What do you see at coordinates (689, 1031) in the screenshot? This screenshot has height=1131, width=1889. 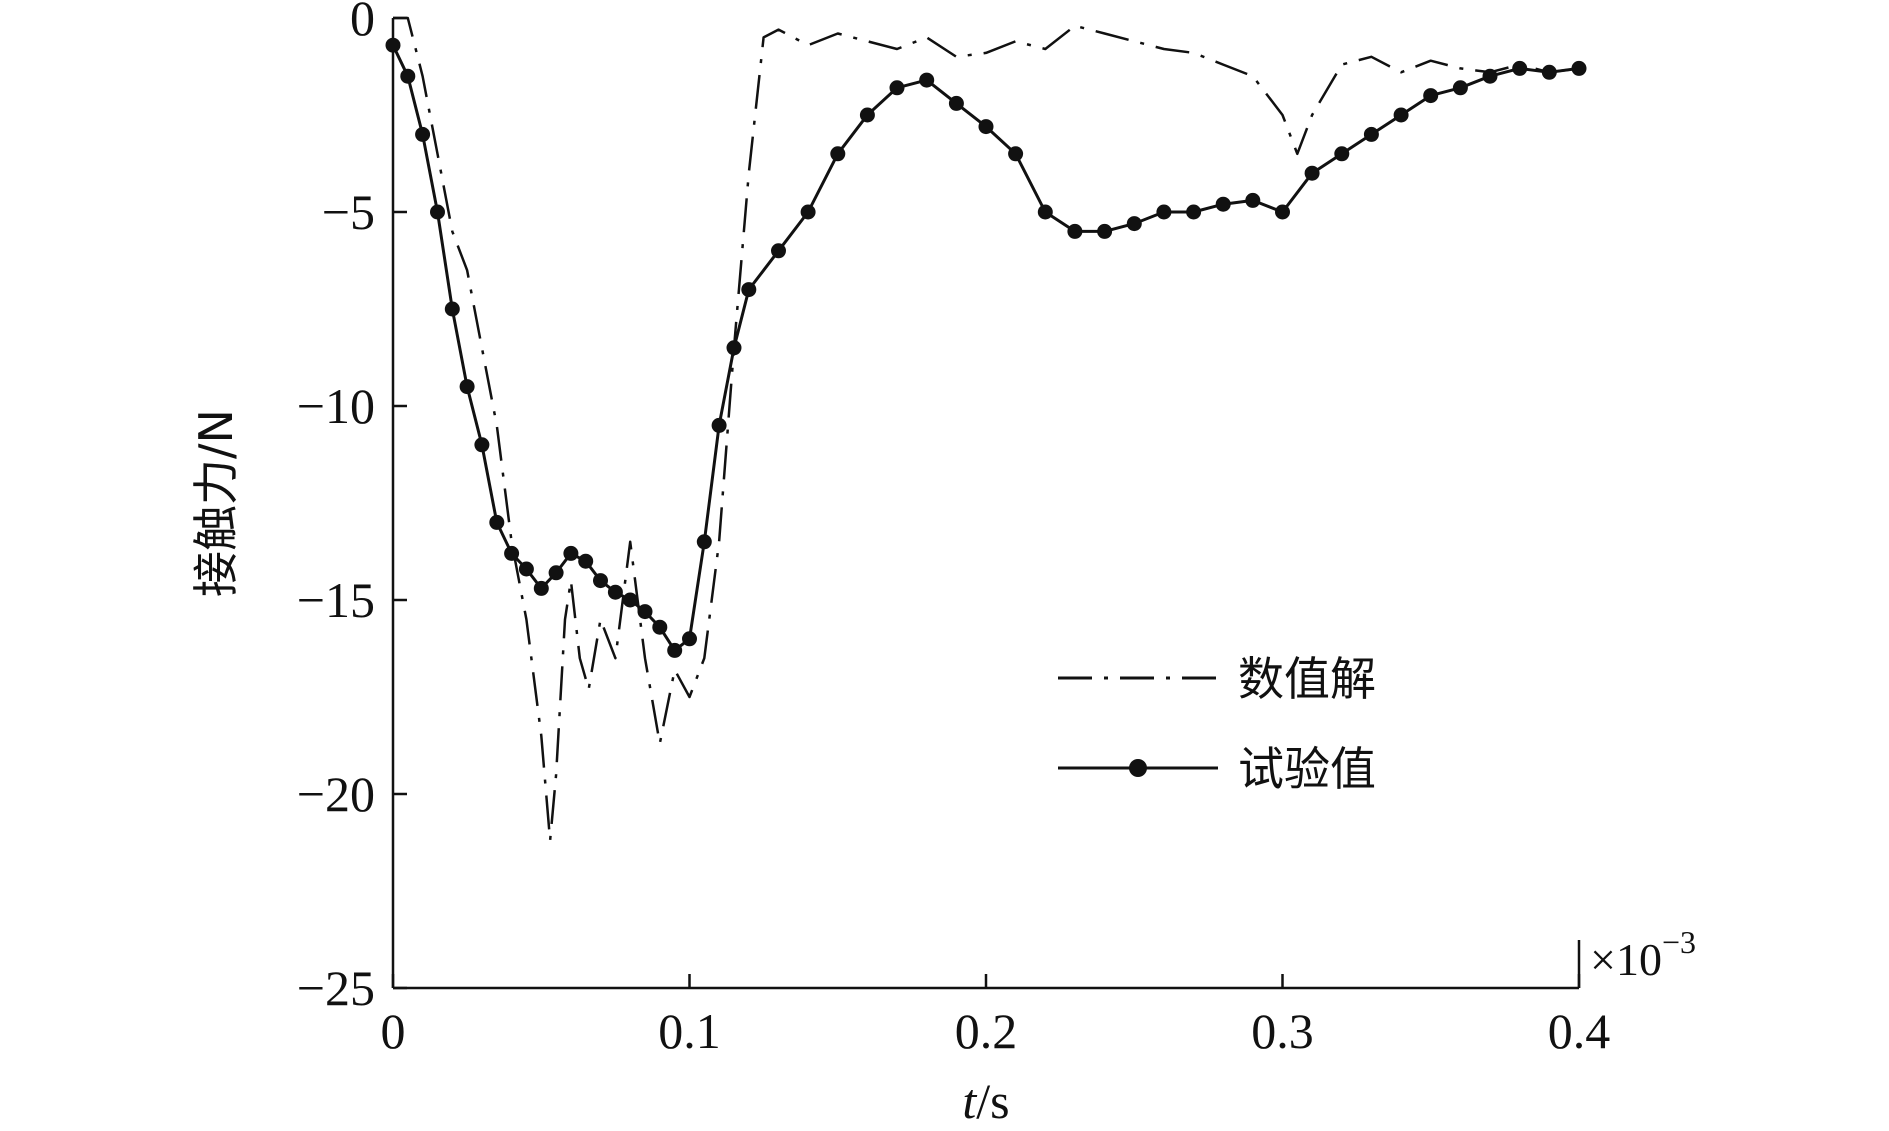 I see `x-tick-label: 0.1` at bounding box center [689, 1031].